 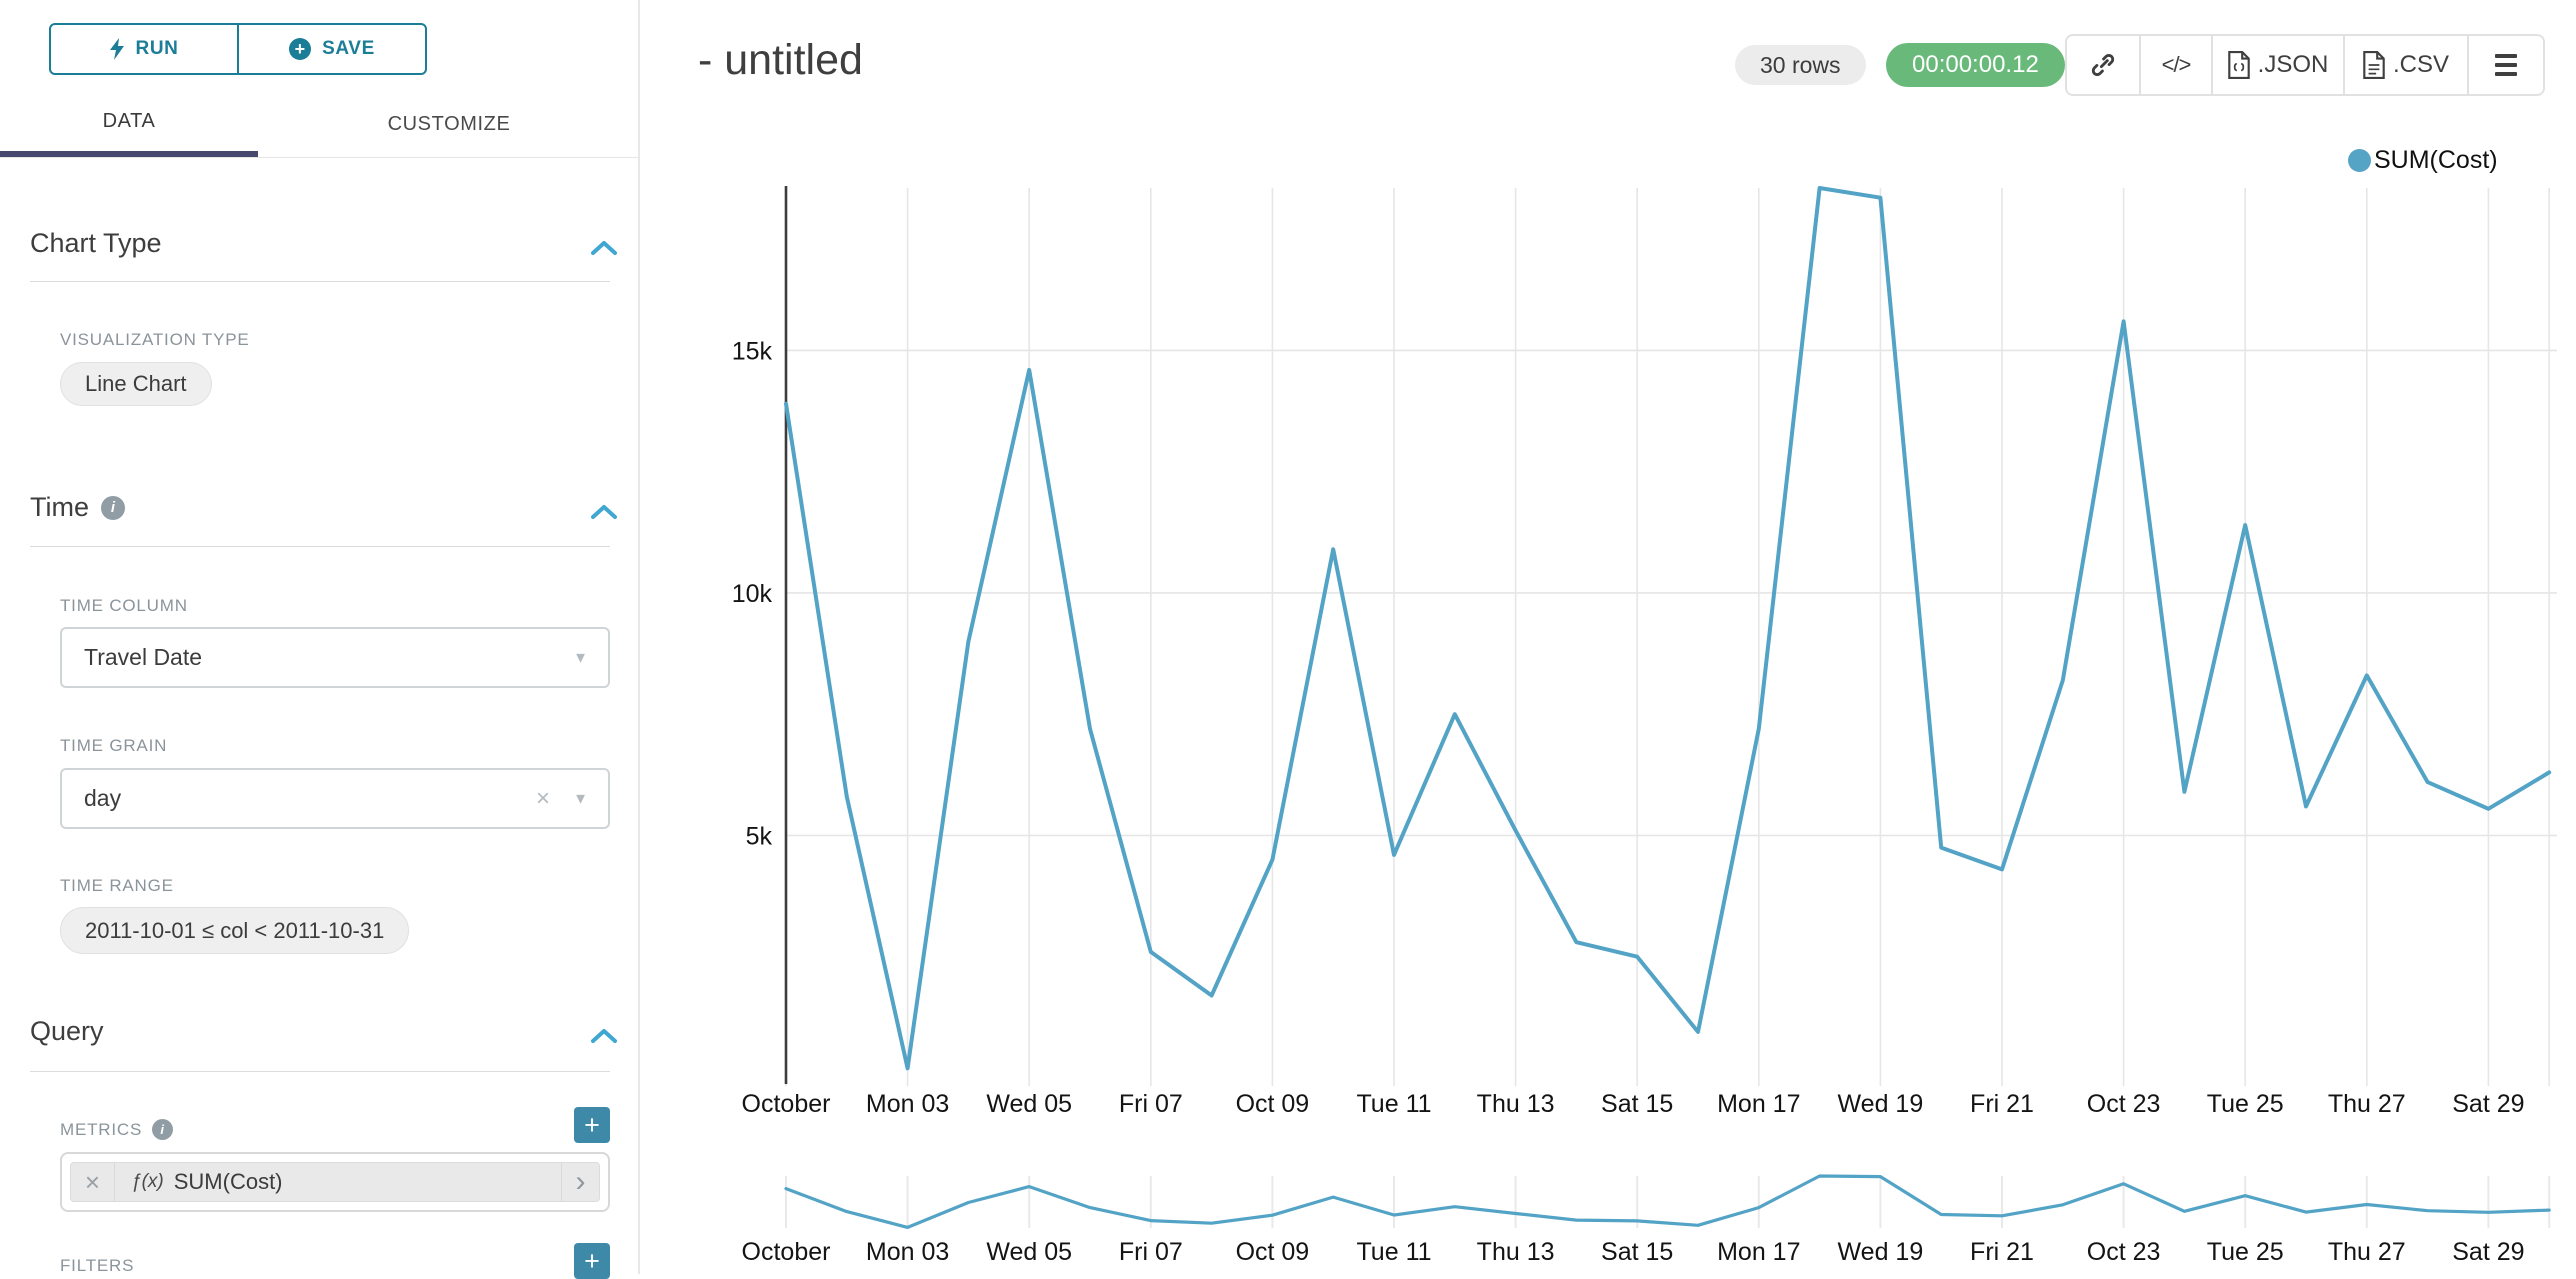 I want to click on metric-pill: × ƒ(x) SUM(Cost) ›, so click(x=335, y=1182).